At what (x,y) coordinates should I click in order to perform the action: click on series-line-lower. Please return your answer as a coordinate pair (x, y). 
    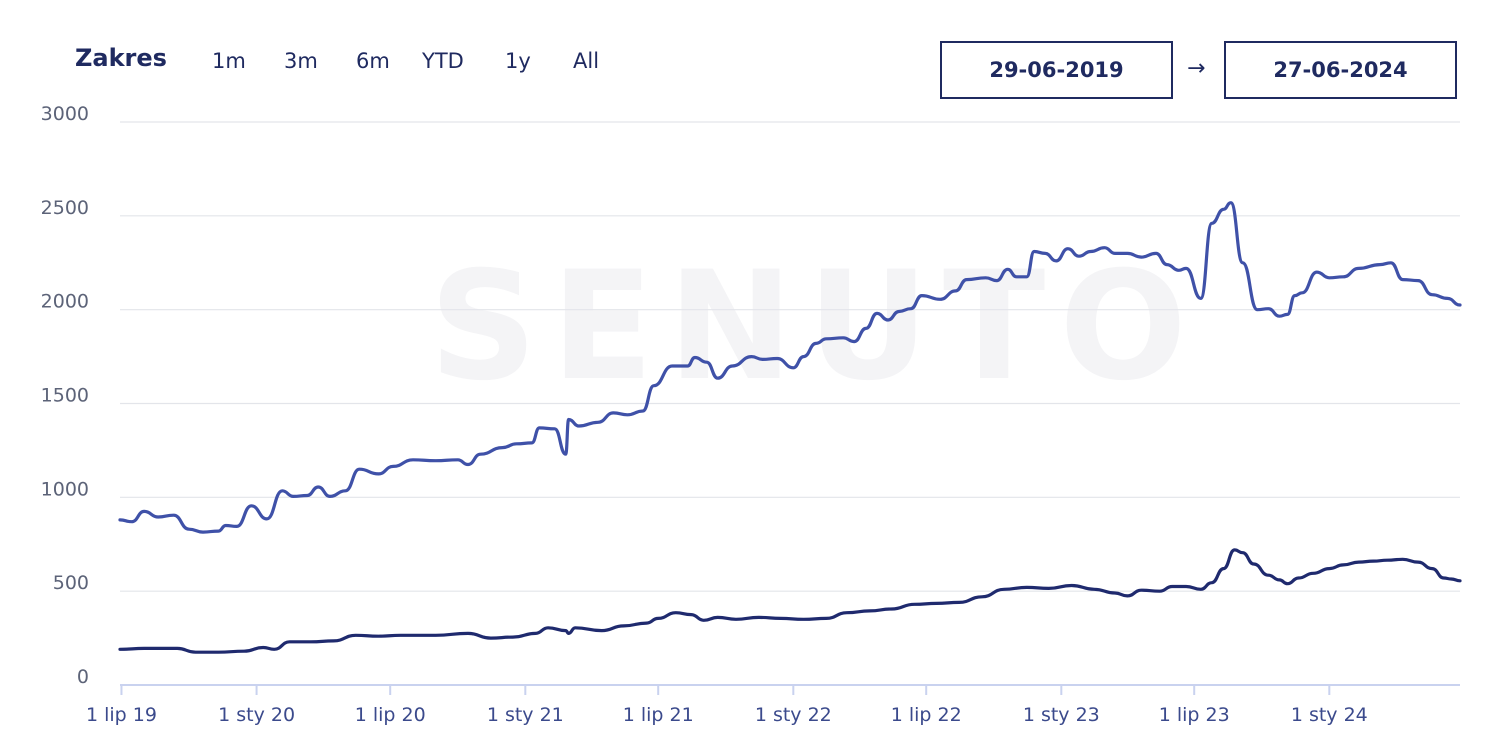
    Looking at the image, I should click on (790, 601).